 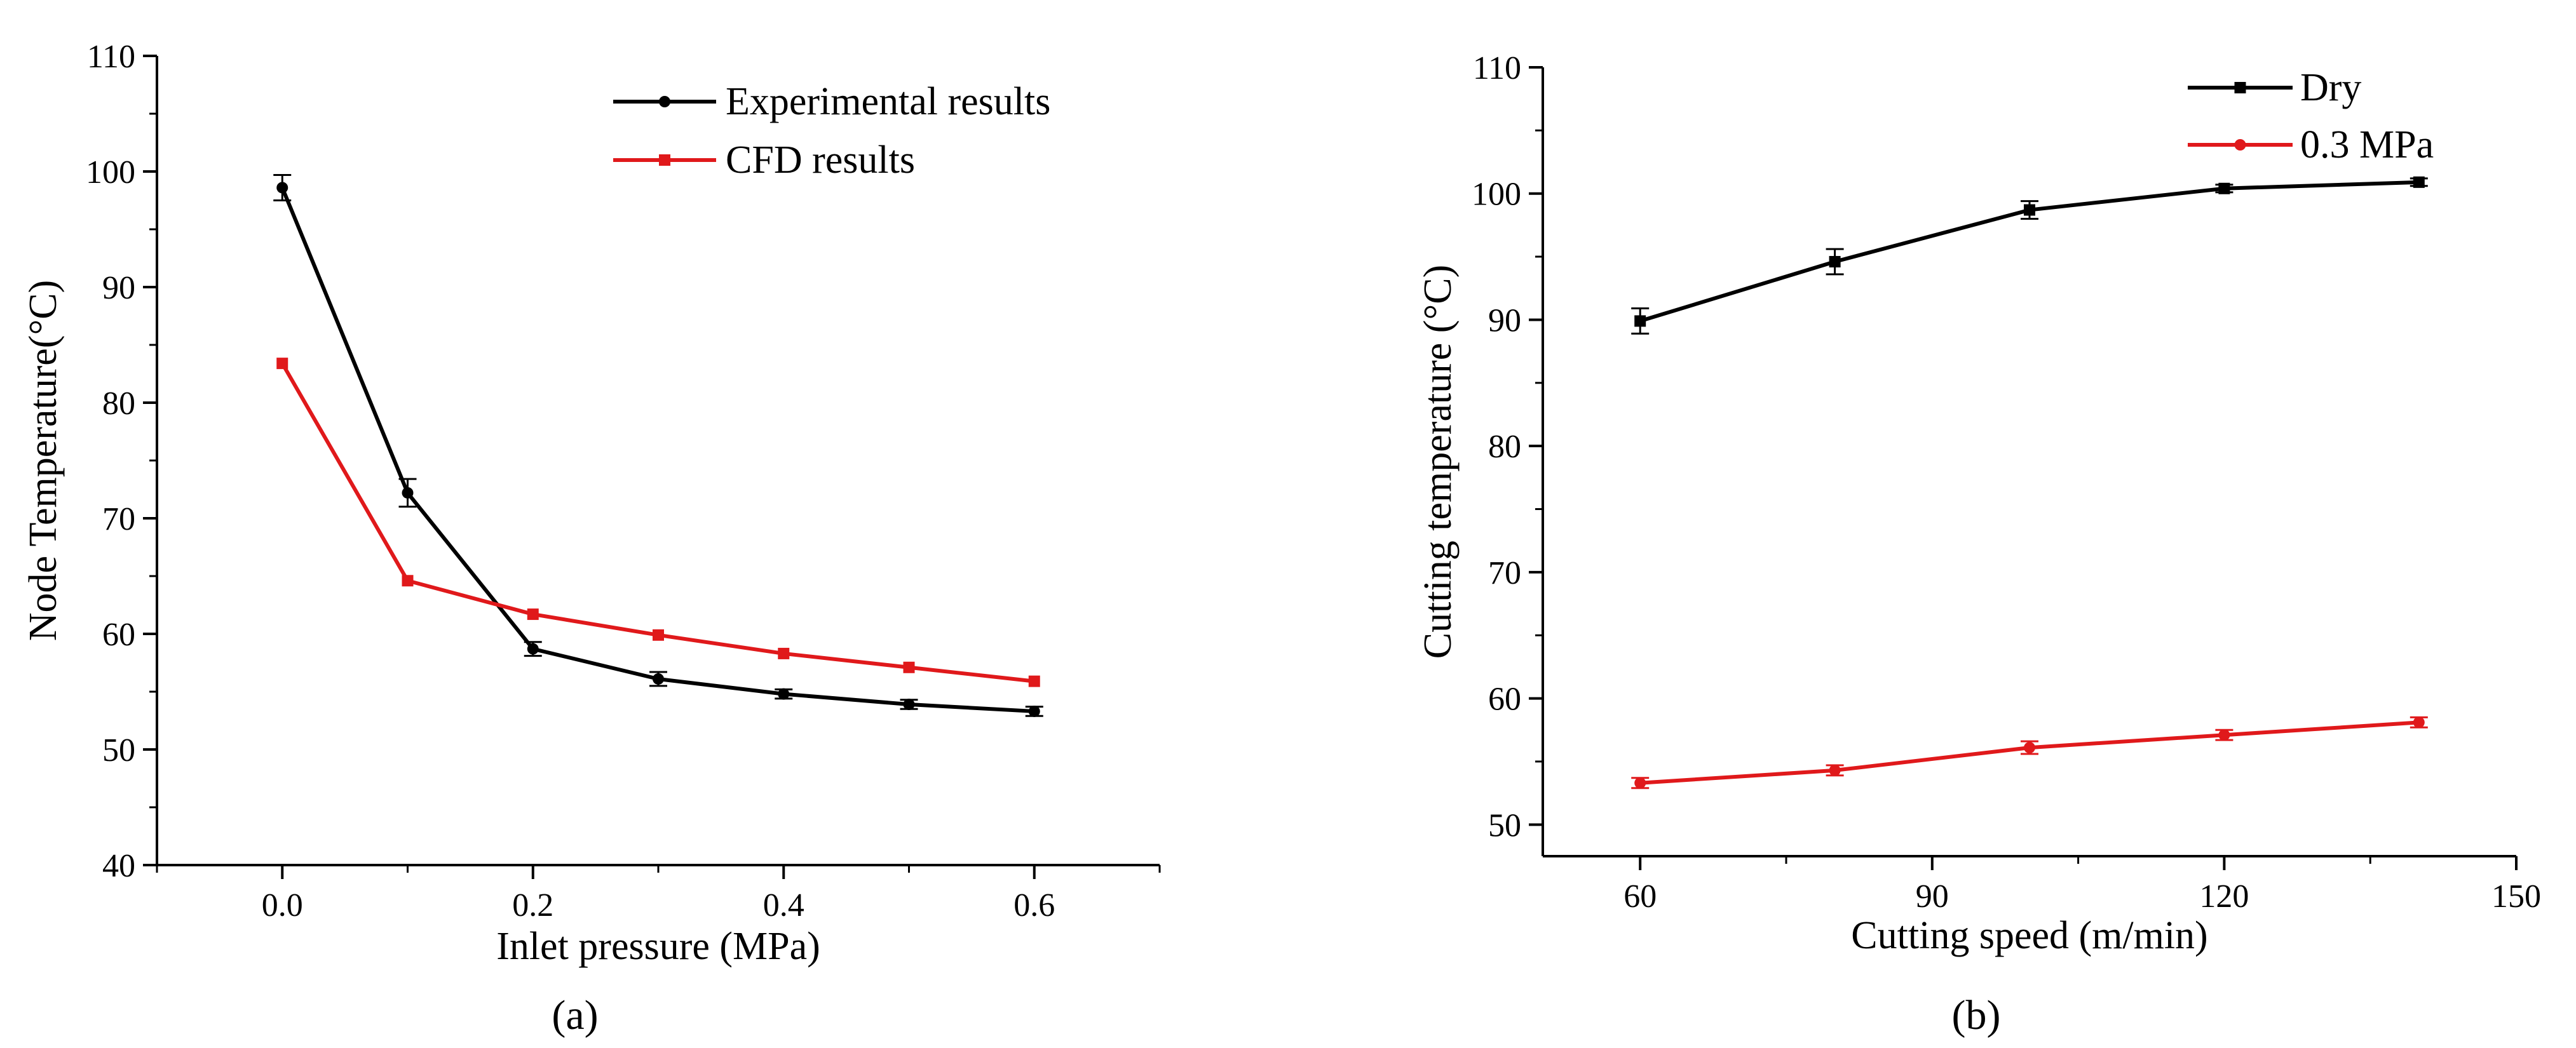 I want to click on legend-label: Dry, so click(x=2330, y=87).